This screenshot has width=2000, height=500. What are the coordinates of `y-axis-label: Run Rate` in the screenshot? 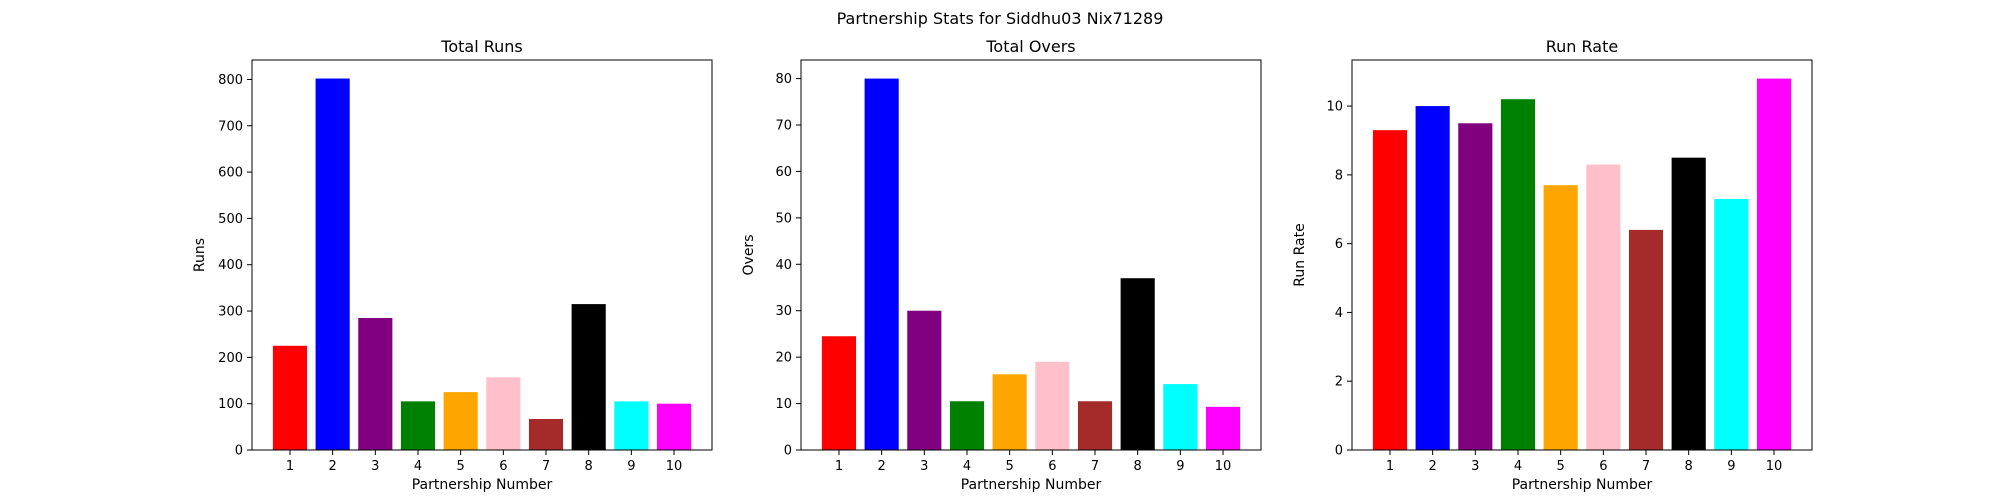 It's located at (1300, 254).